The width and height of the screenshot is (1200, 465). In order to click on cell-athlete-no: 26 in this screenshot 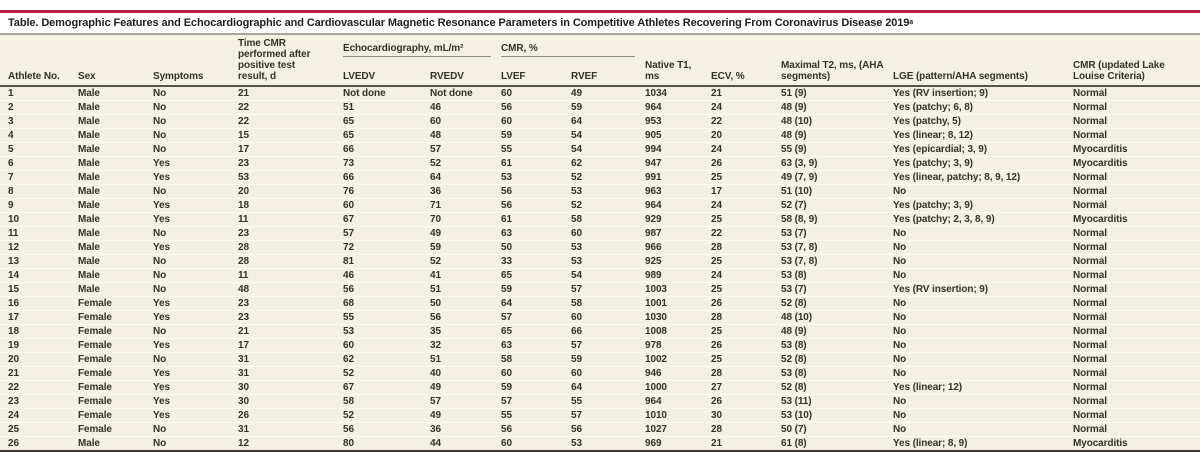, I will do `click(13, 443)`.